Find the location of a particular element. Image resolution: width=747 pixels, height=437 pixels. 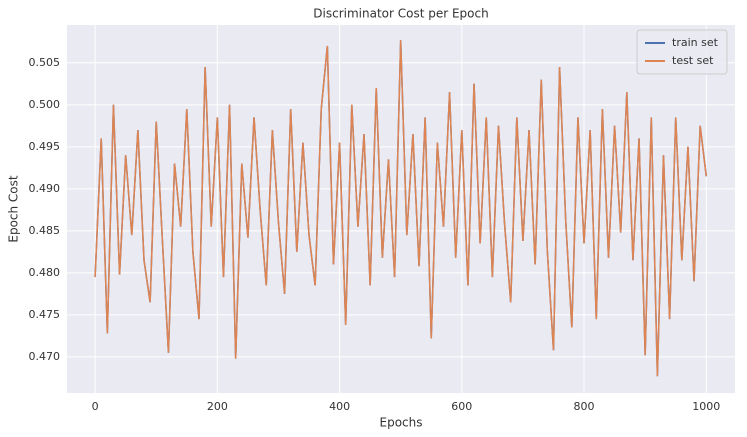

legend-label: train set is located at coordinates (695, 42).